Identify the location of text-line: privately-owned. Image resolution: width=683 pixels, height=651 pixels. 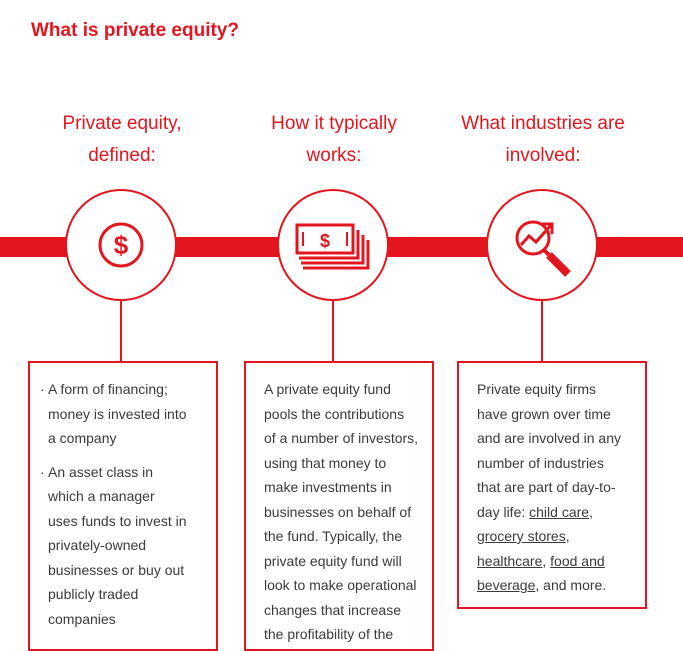
(97, 545).